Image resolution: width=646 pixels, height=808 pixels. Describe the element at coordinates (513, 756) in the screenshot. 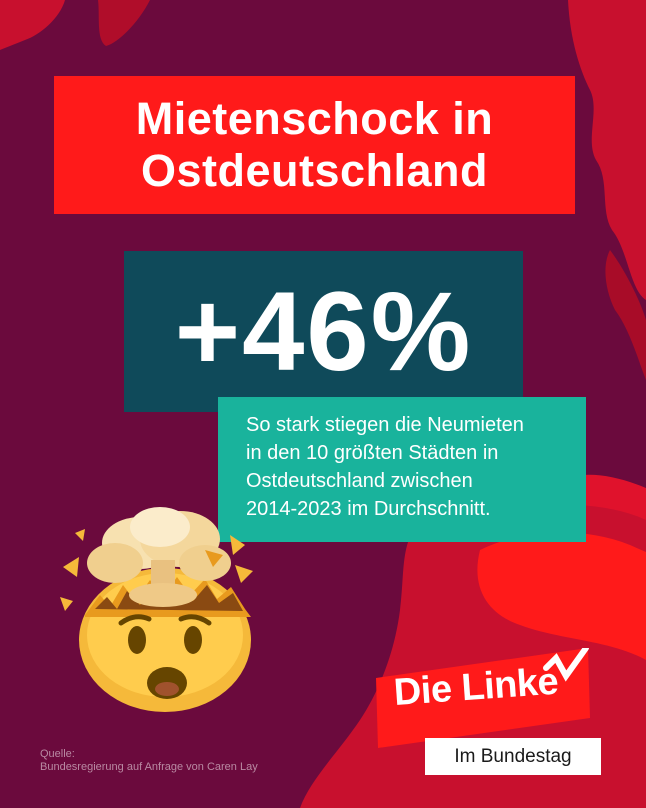

I see `logo-subtitle: Im Bundestag` at that location.